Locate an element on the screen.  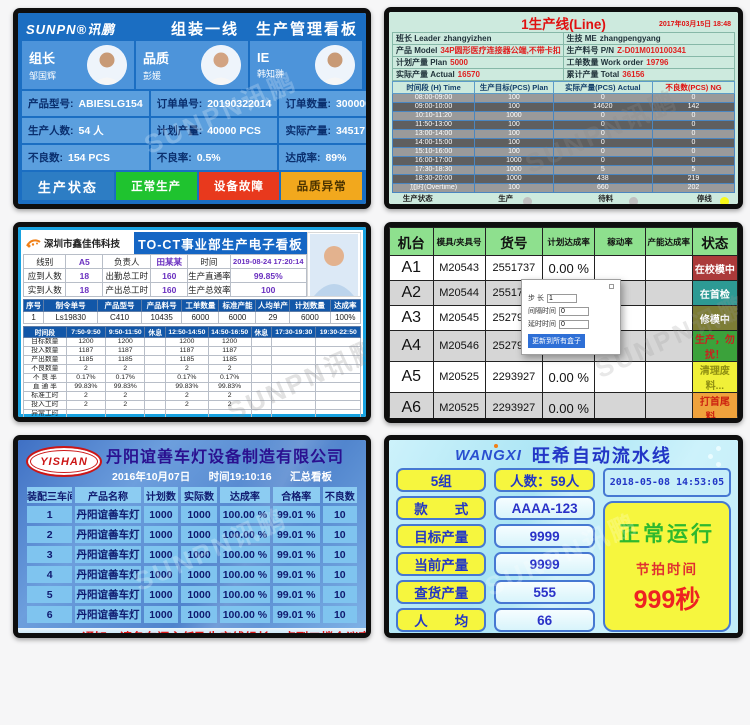
column-header: 计划数 is located at coordinates (161, 495).